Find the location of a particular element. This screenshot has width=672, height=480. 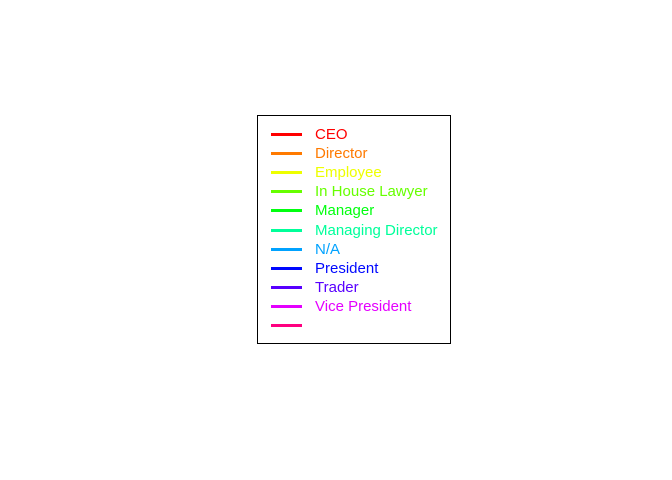

legend-entry: Employee is located at coordinates (354, 172).